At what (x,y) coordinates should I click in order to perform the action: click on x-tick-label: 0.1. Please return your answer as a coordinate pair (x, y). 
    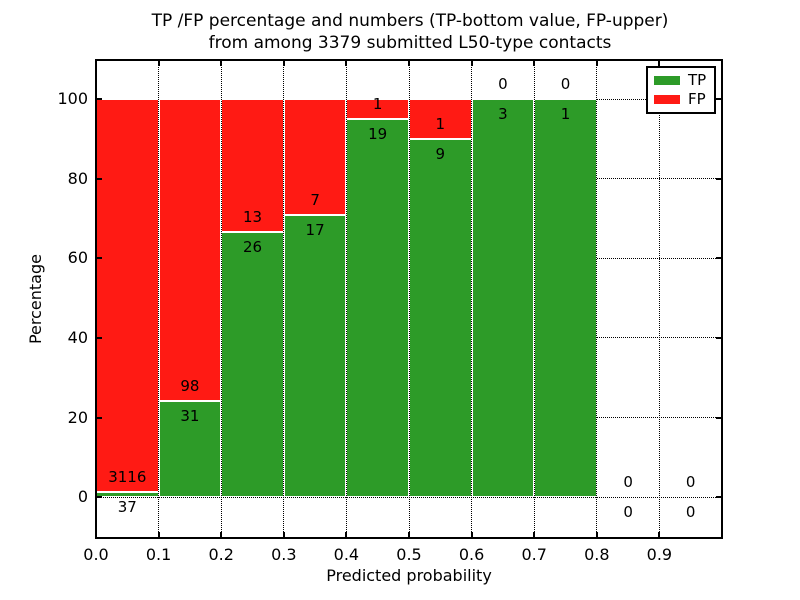
    Looking at the image, I should click on (158, 554).